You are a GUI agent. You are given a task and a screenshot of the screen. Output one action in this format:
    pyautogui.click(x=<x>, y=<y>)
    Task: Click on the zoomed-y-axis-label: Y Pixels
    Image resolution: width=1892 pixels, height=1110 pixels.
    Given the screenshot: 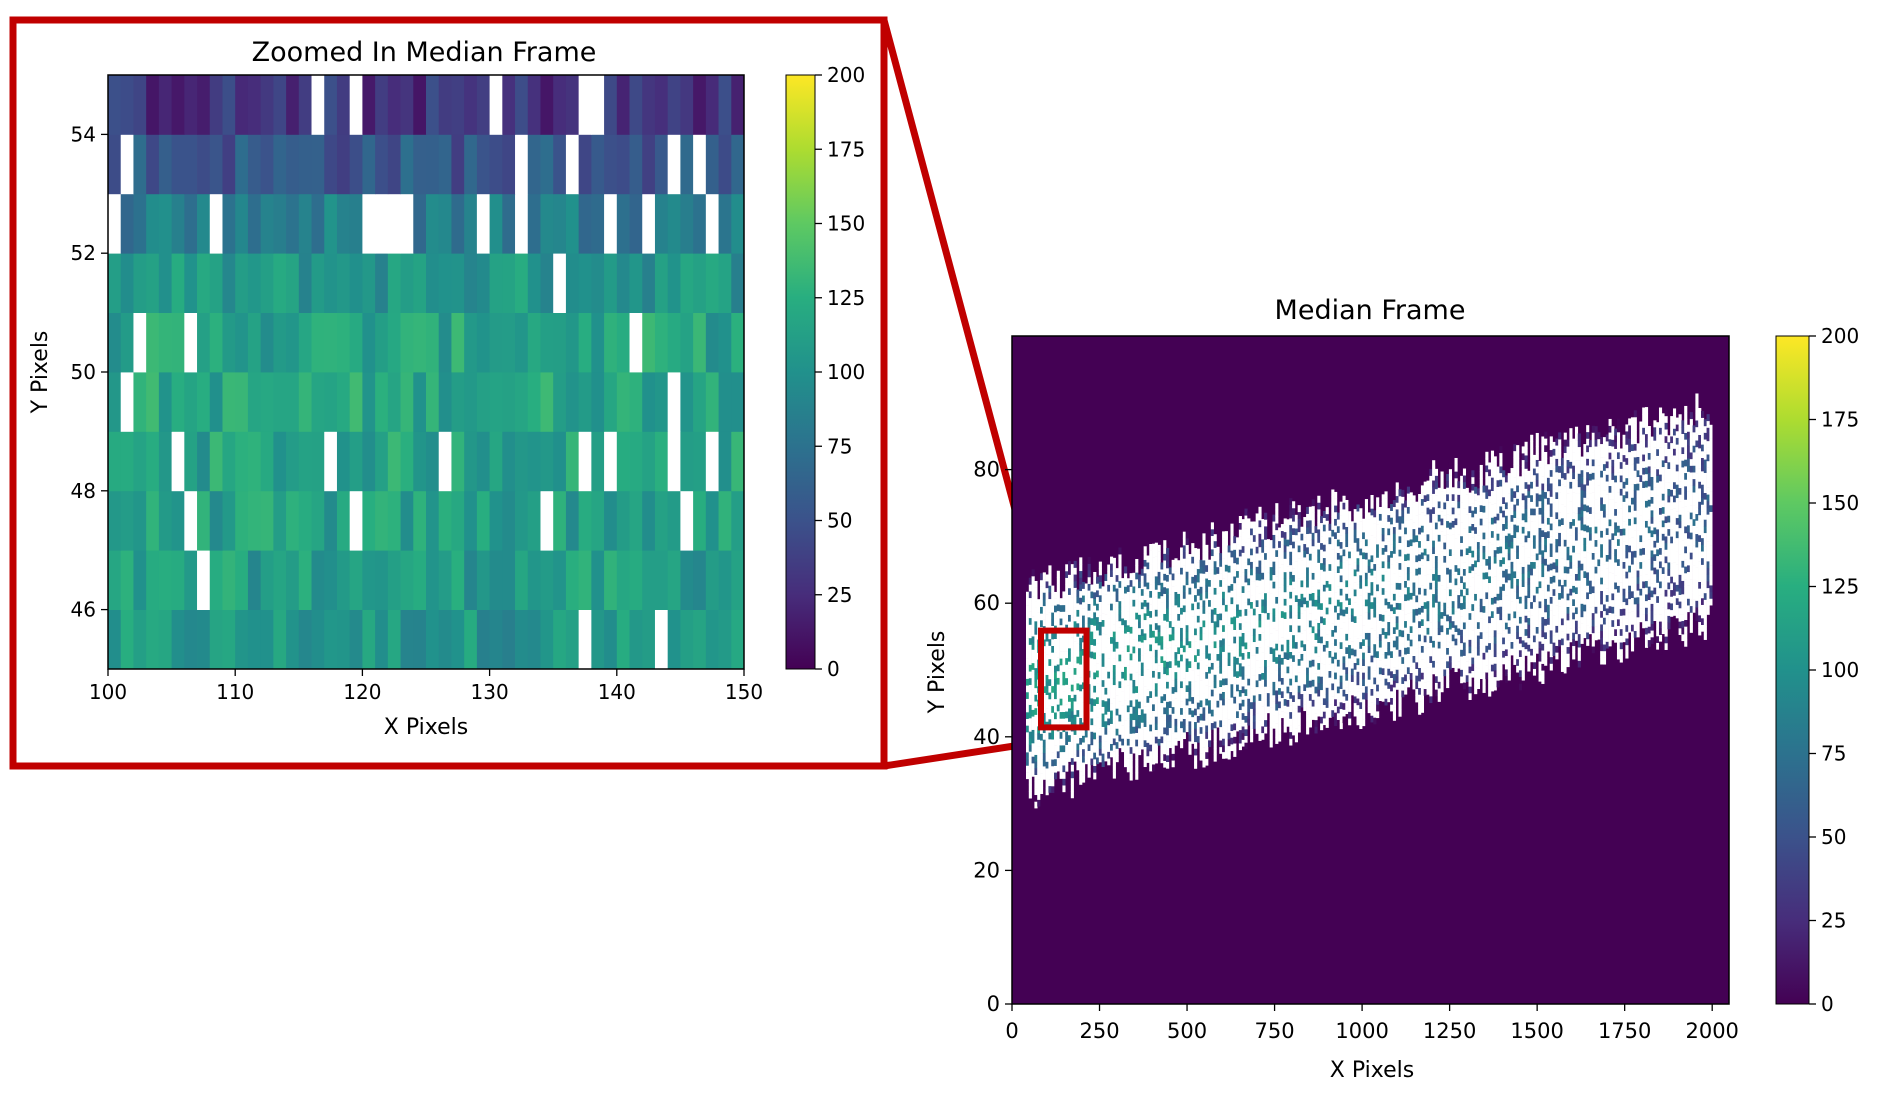 What is the action you would take?
    pyautogui.click(x=40, y=373)
    